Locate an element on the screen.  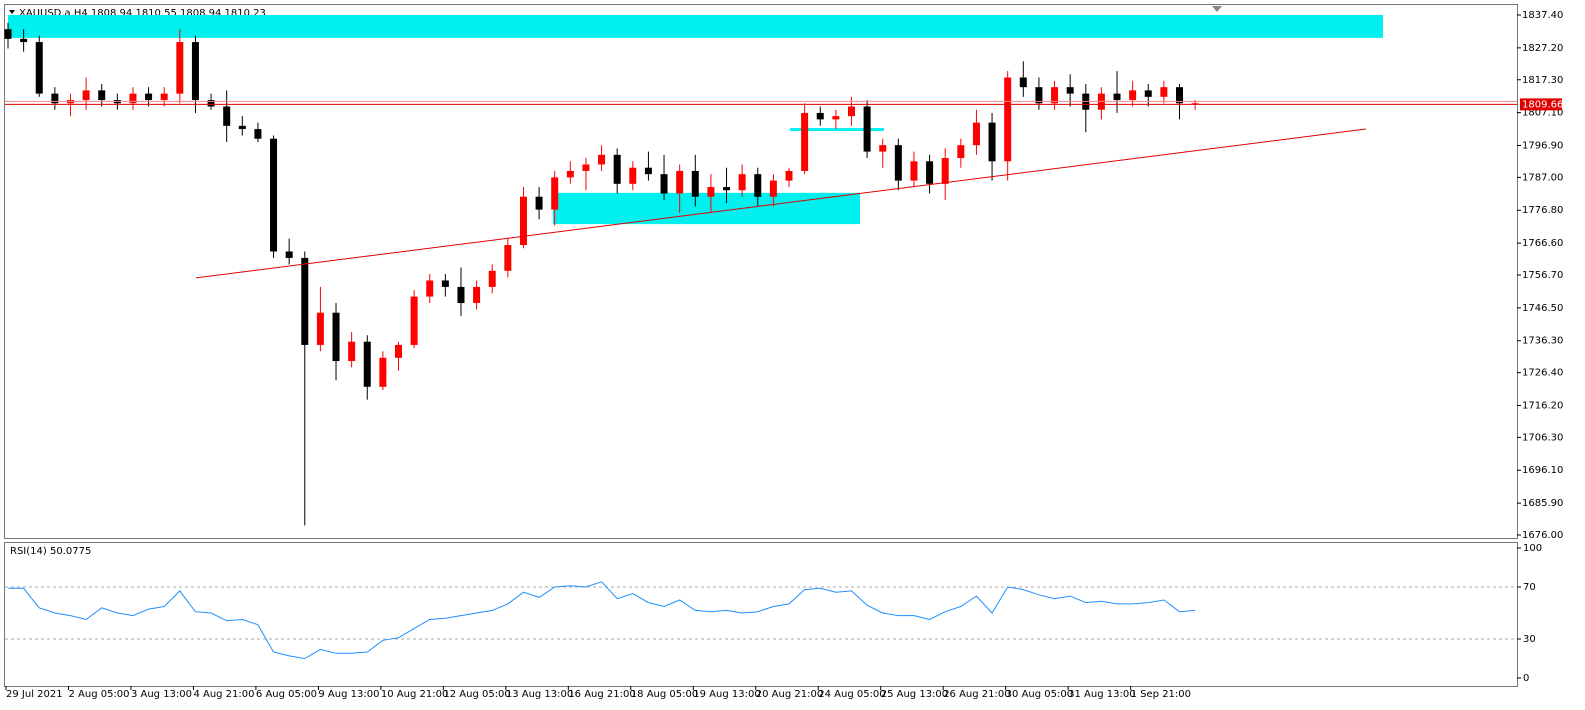
x-tick-label: 31 Aug 13:00 is located at coordinates (1101, 694).